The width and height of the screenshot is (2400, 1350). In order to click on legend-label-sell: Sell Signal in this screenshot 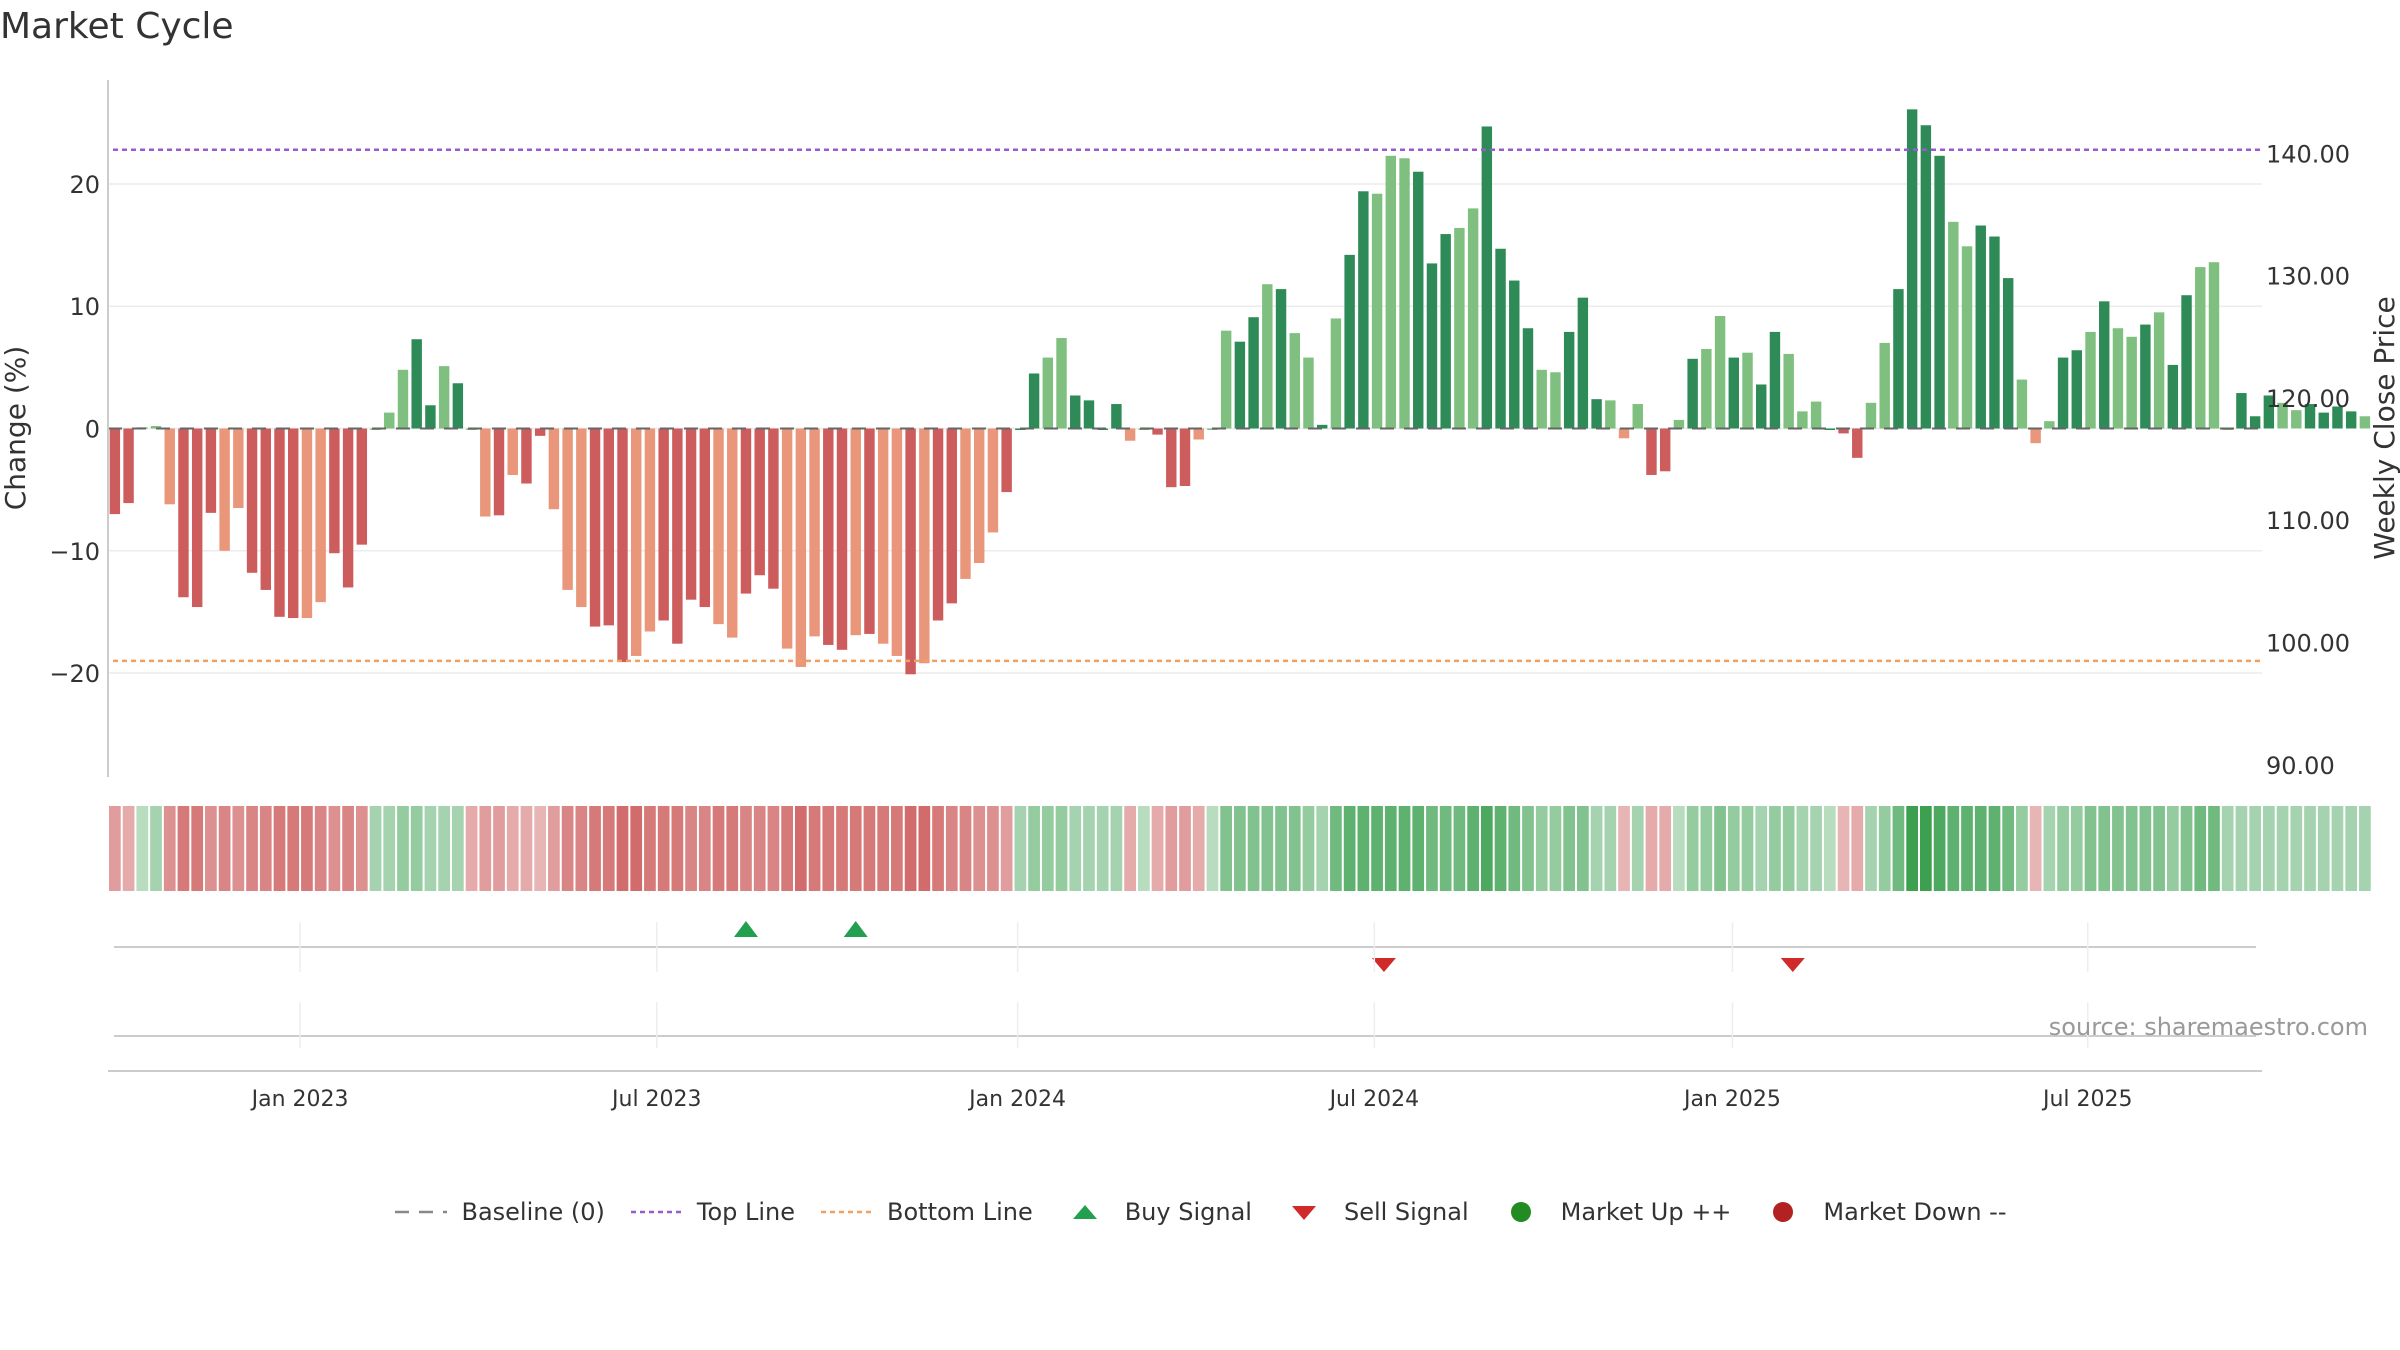, I will do `click(1406, 1212)`.